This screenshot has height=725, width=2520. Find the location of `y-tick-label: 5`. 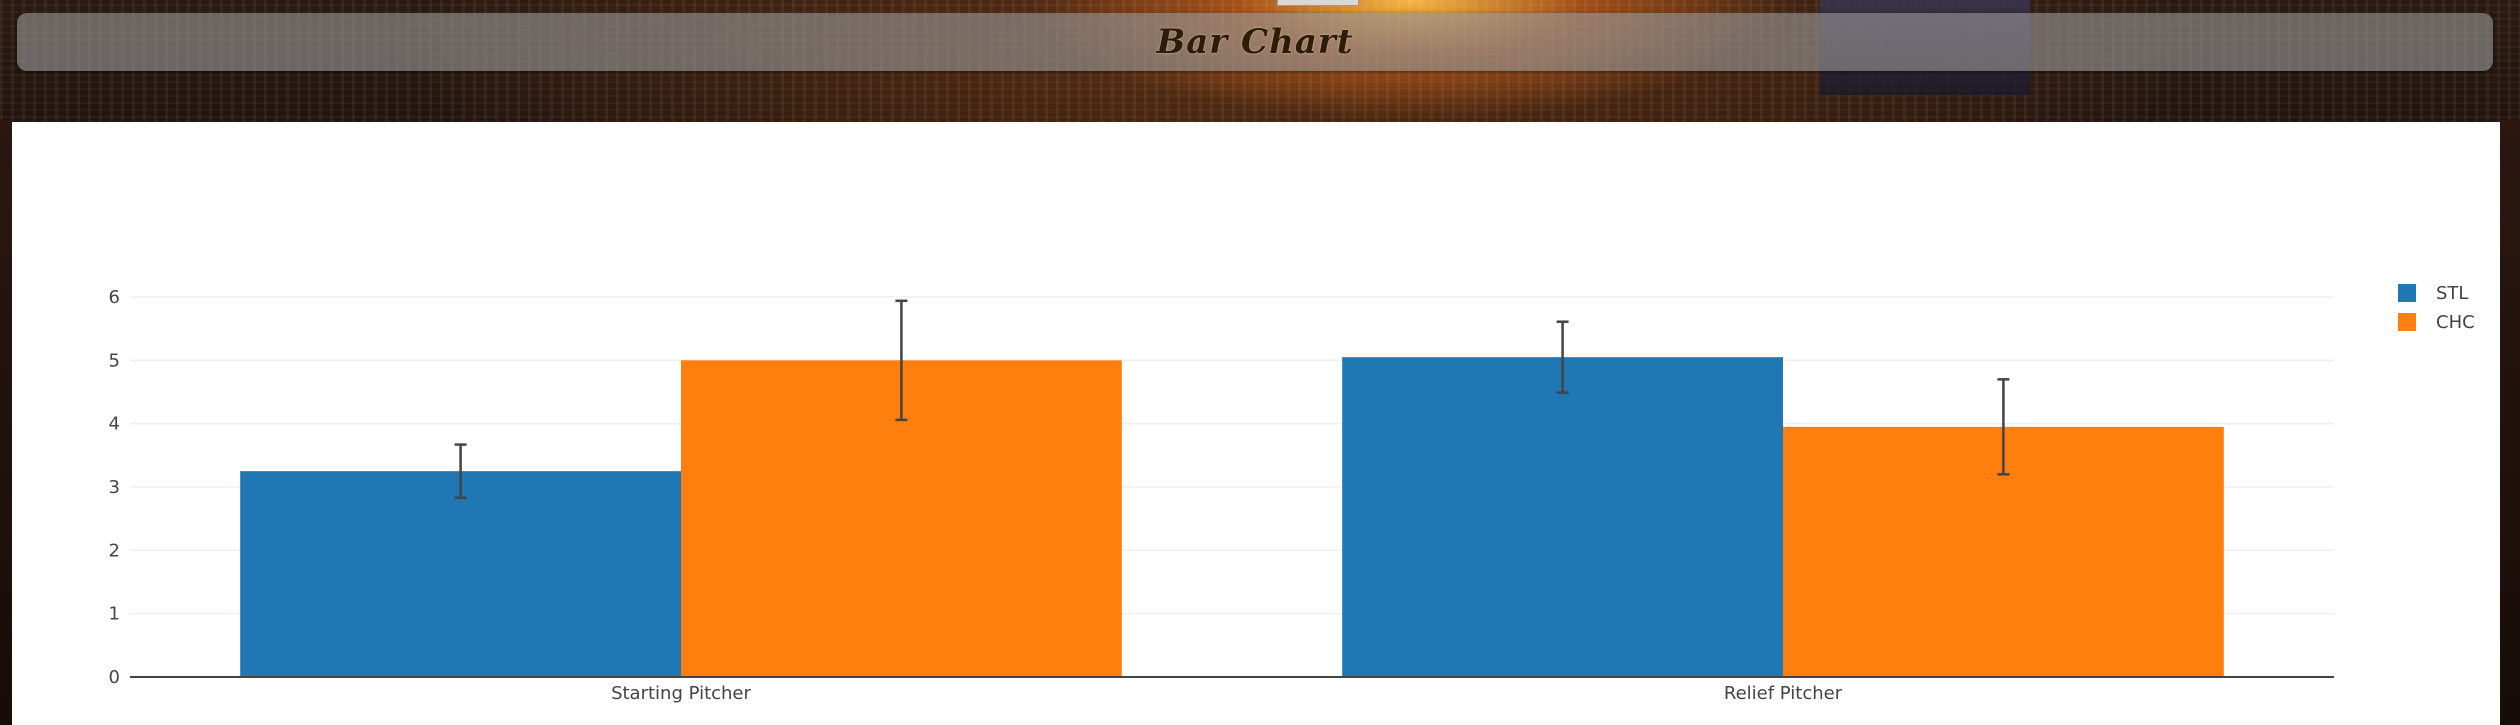

y-tick-label: 5 is located at coordinates (114, 360).